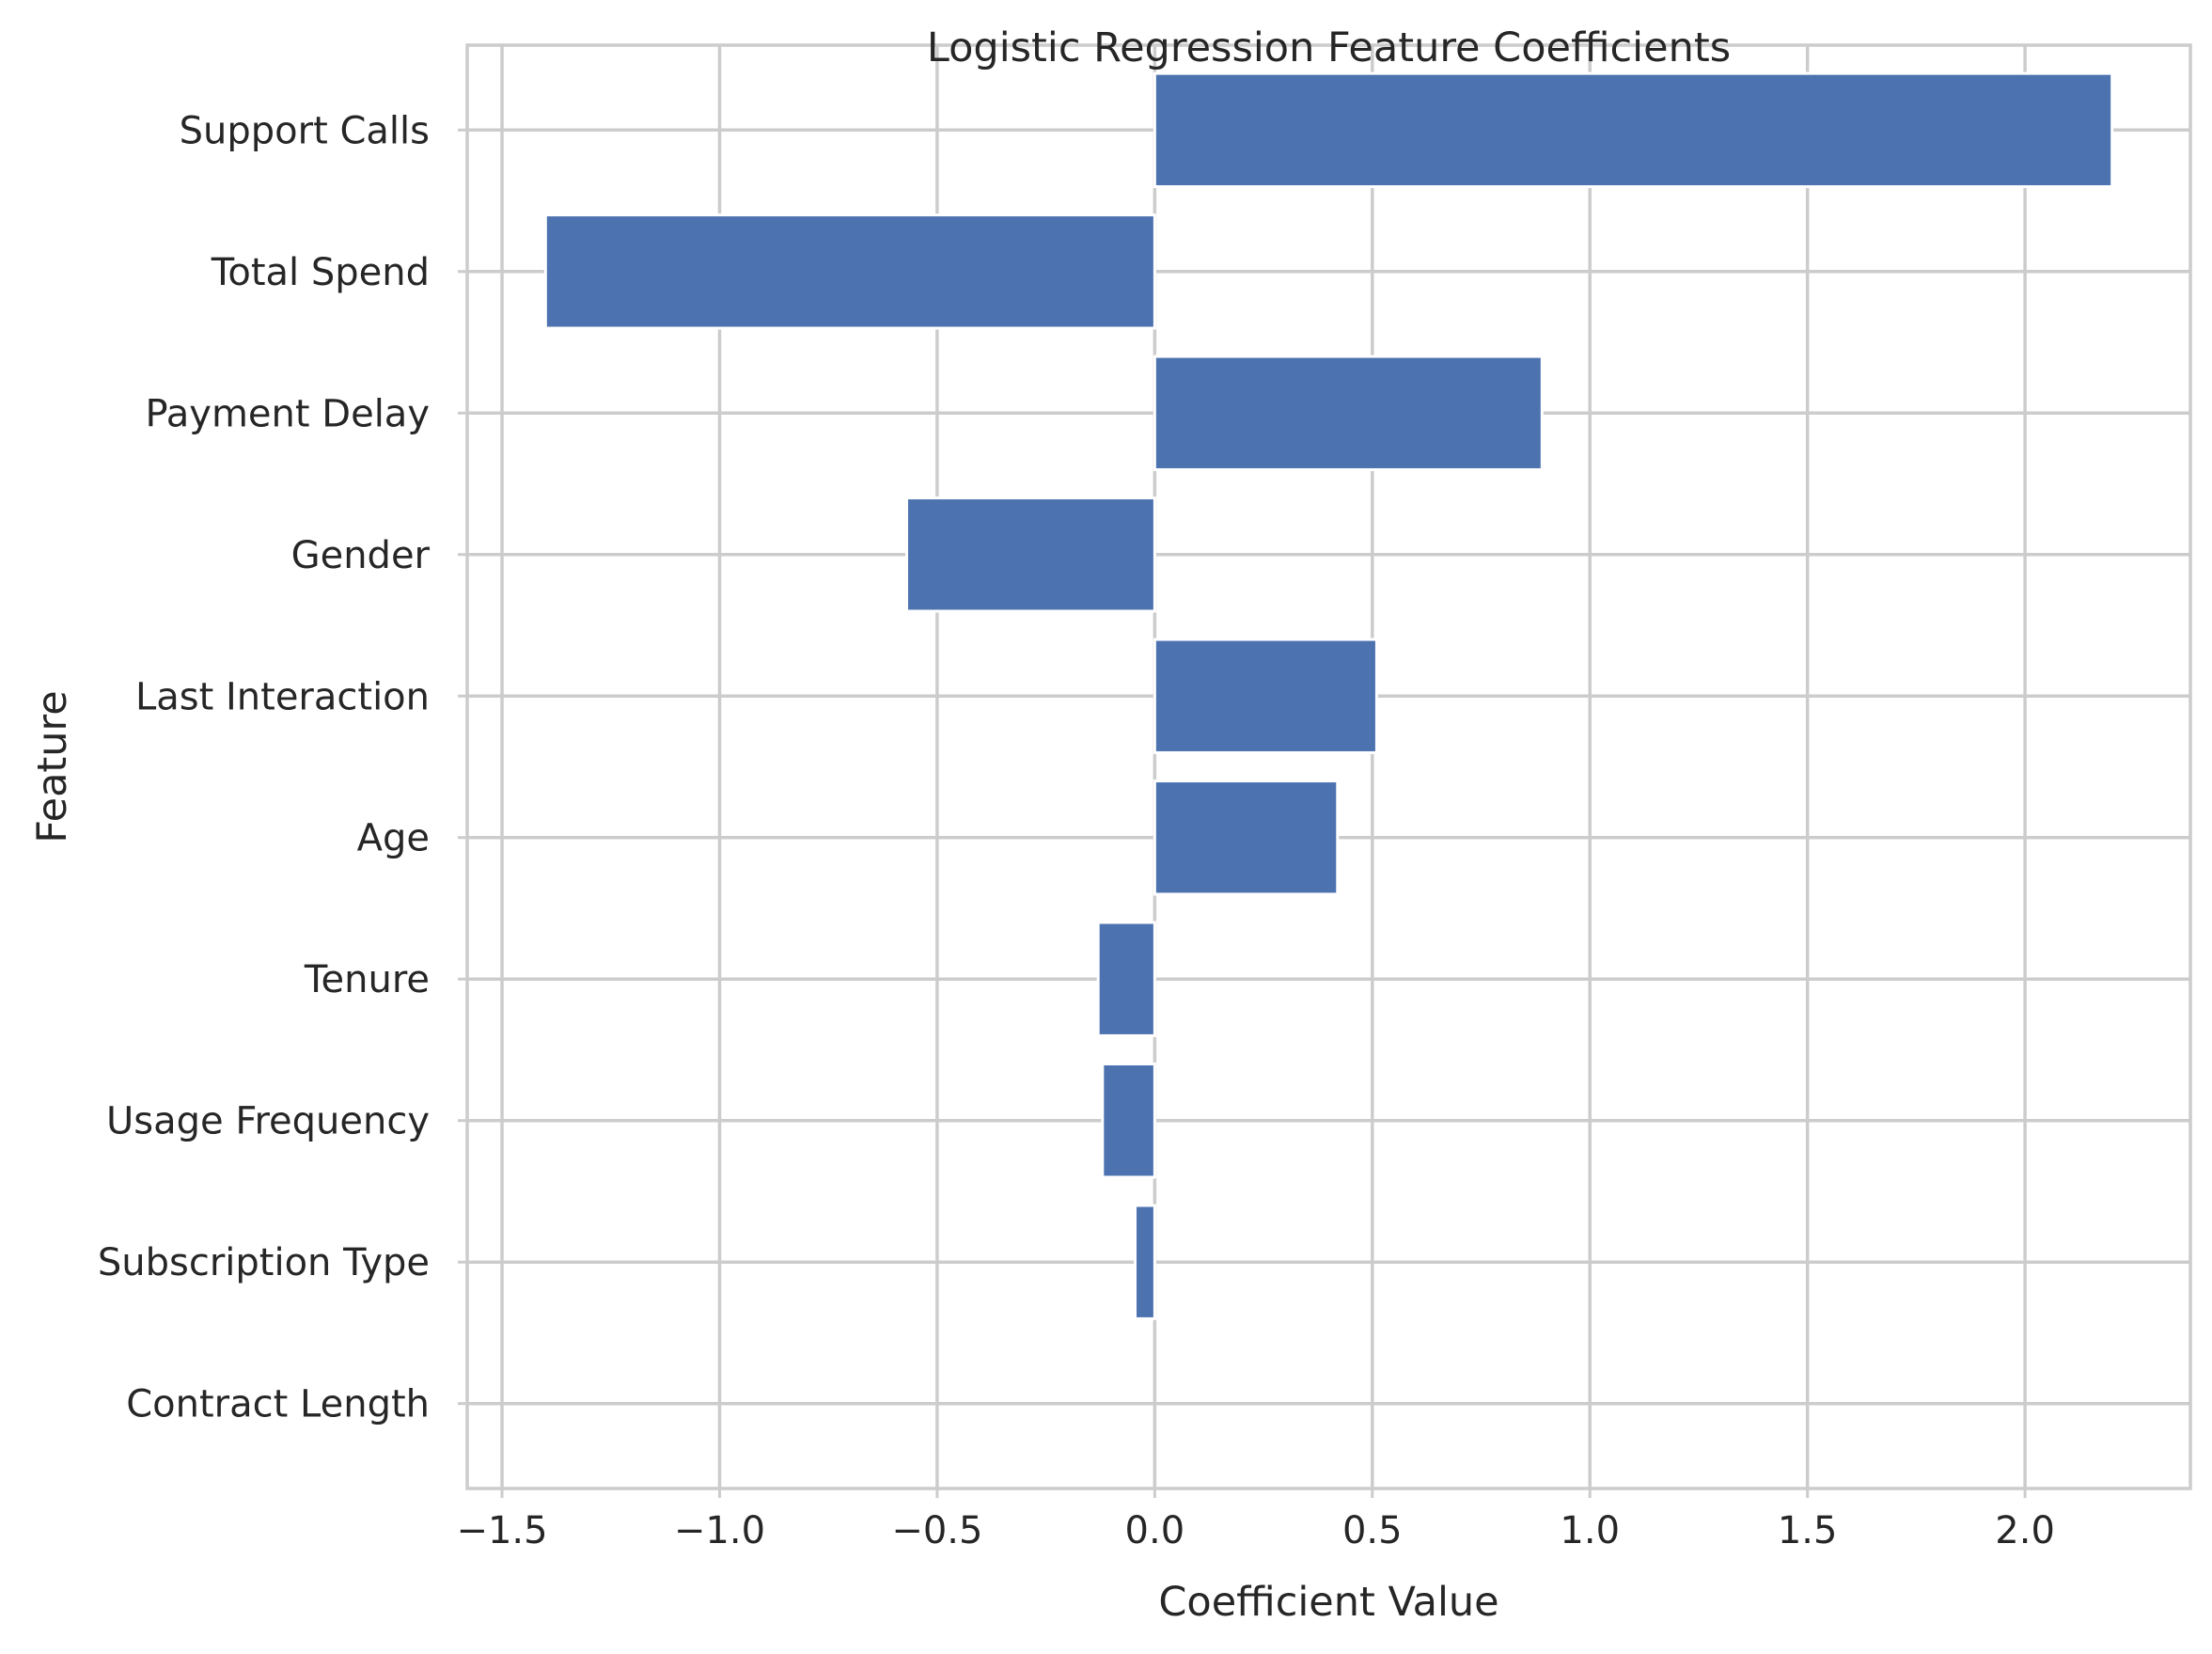 The height and width of the screenshot is (1654, 2212). Describe the element at coordinates (1155, 1530) in the screenshot. I see `x-tick-label: 0.0` at that location.